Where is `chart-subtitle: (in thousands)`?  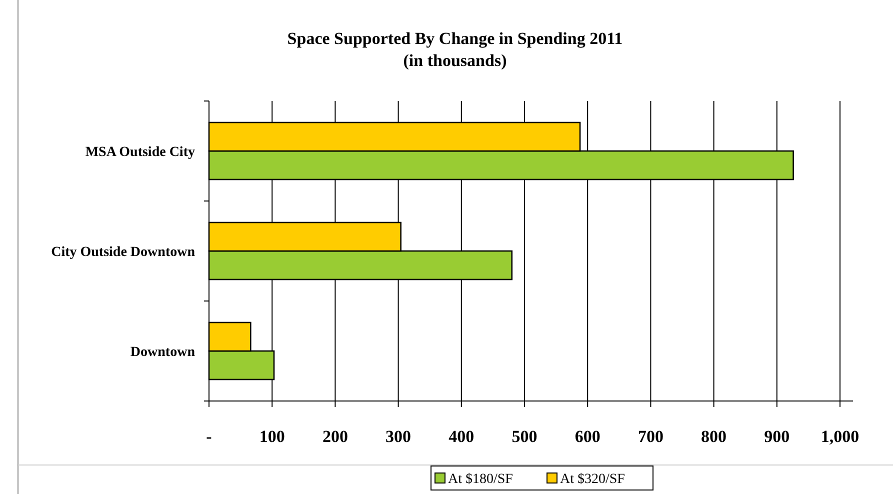 chart-subtitle: (in thousands) is located at coordinates (455, 60).